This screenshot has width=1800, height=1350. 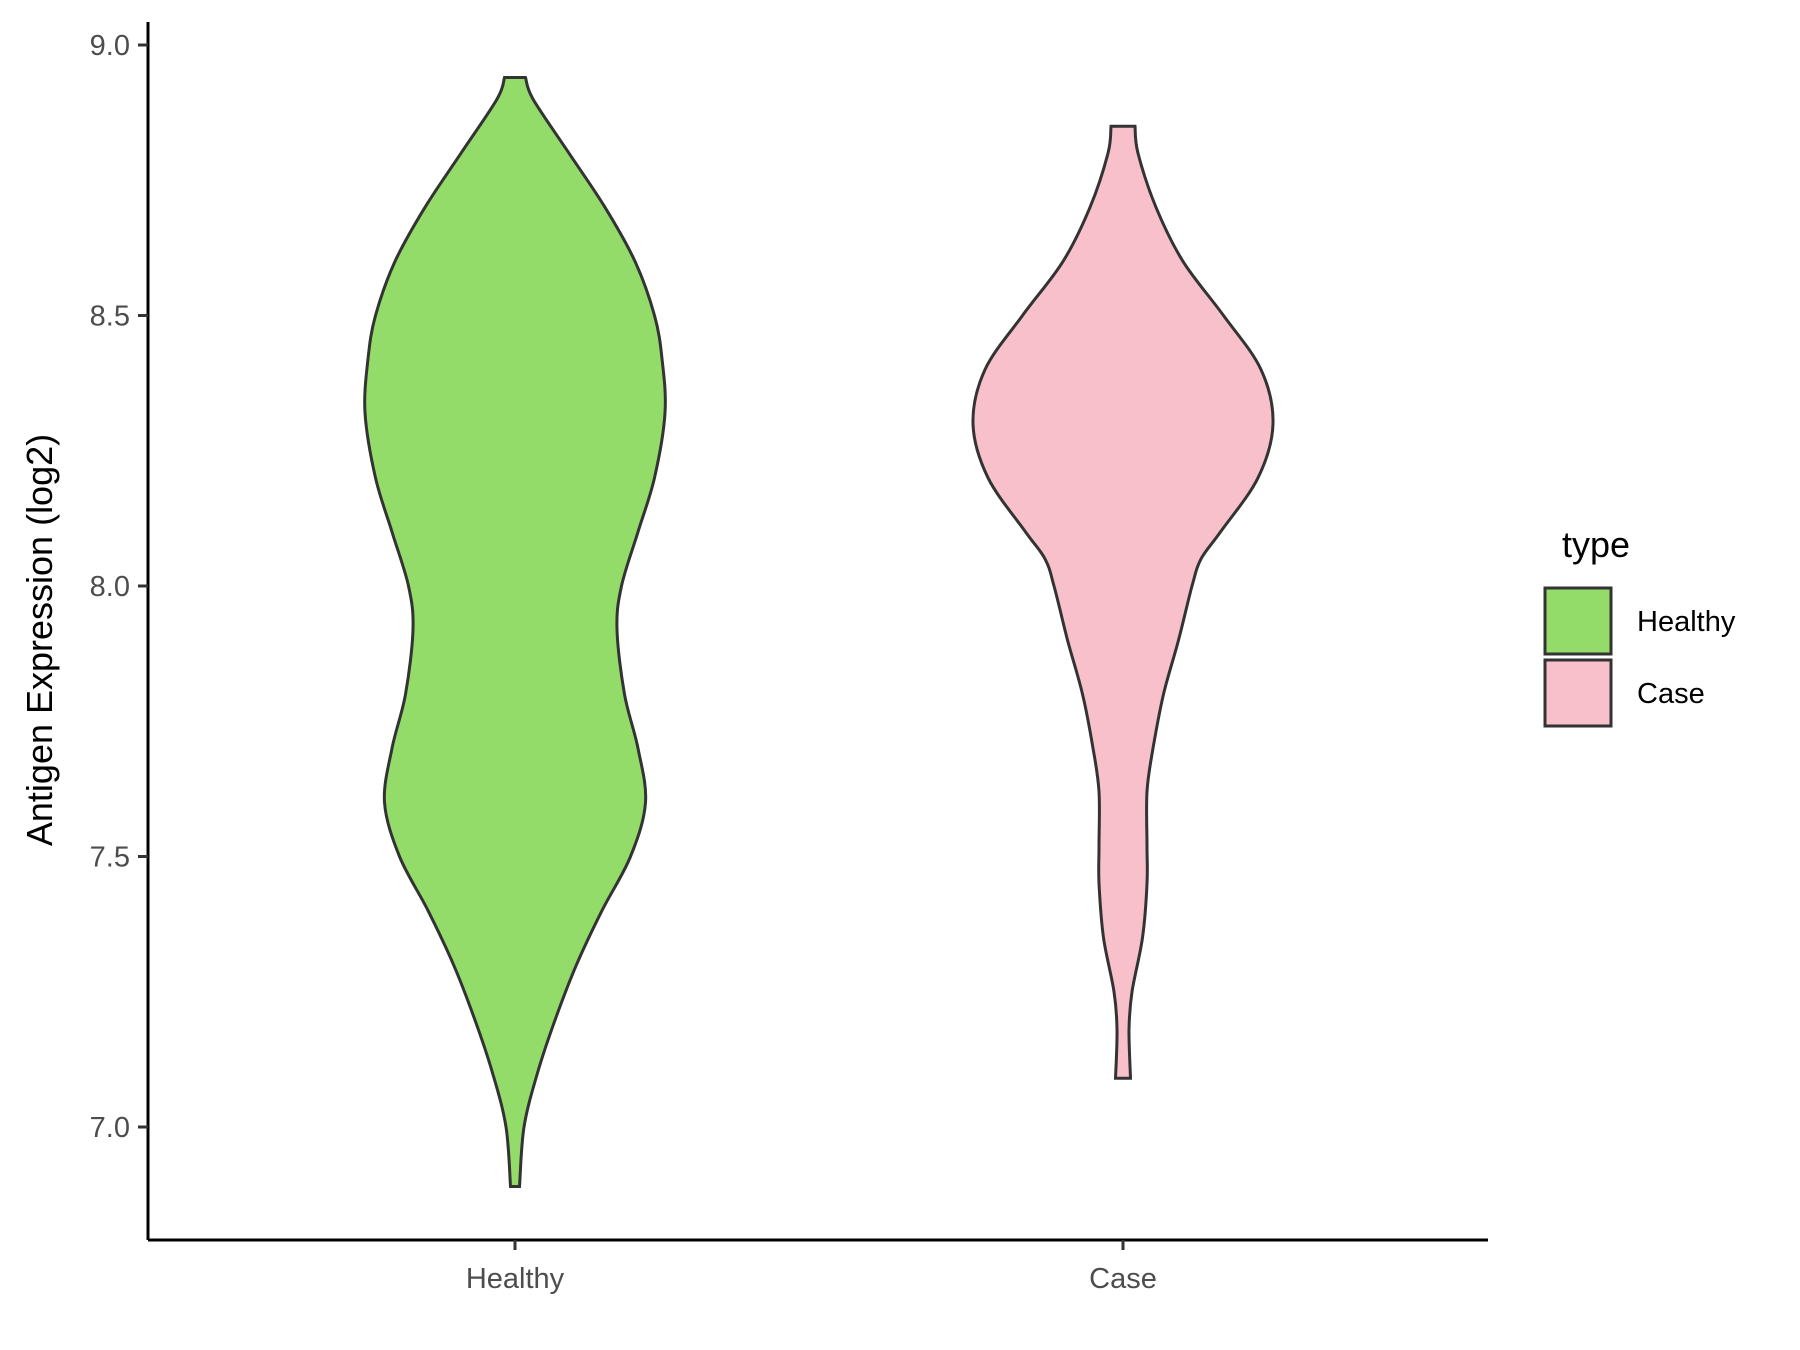 What do you see at coordinates (1639, 657) in the screenshot?
I see `legend-entries: Healthy Case` at bounding box center [1639, 657].